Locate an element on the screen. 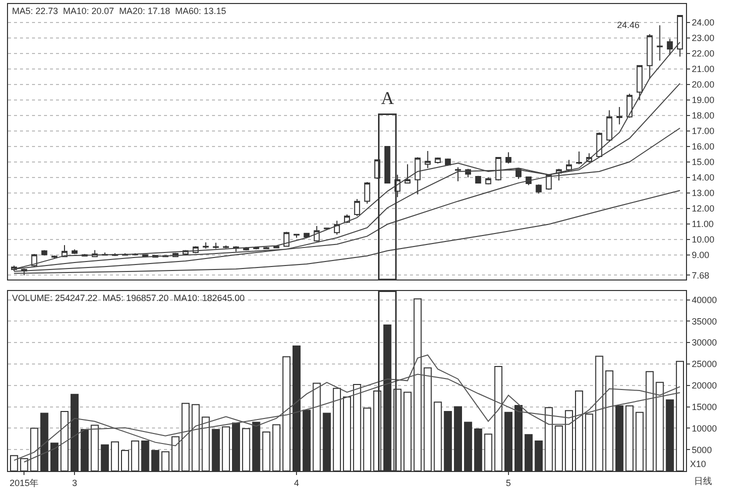 The image size is (734, 493). y-tick-label: 11.00 is located at coordinates (703, 223).